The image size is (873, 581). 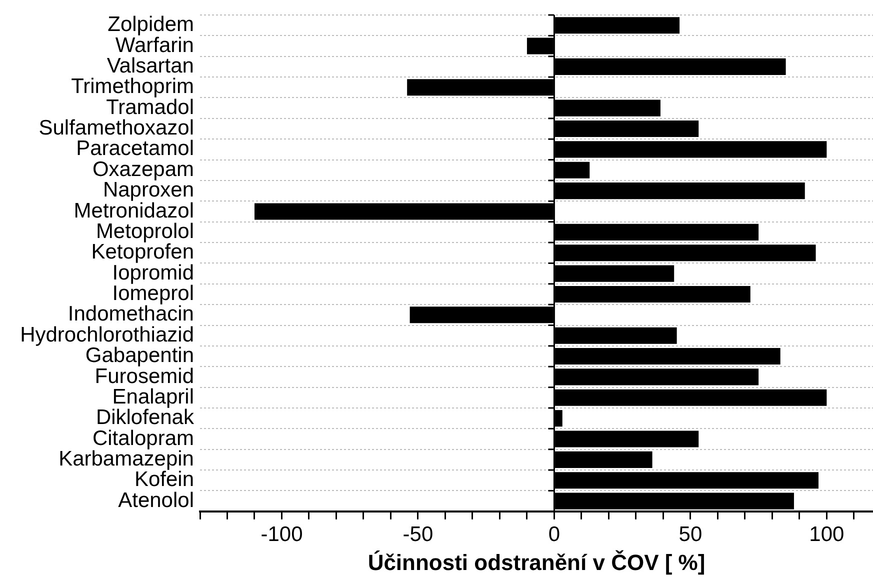 I want to click on y-tick-label: Valsartan, so click(x=150, y=66).